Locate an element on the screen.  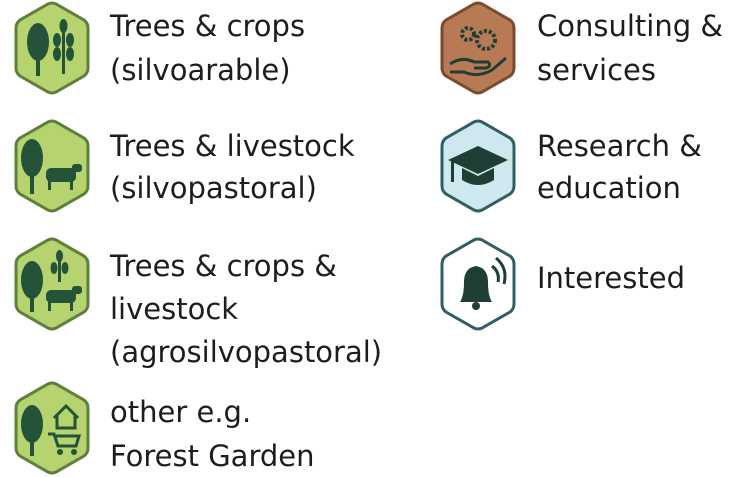
icon-interested is located at coordinates (478, 284).